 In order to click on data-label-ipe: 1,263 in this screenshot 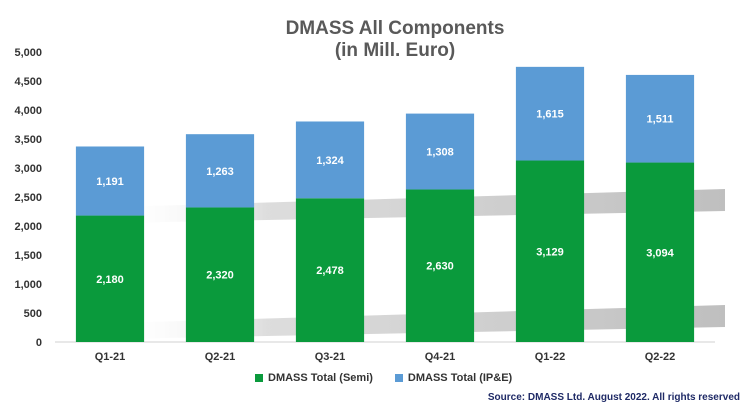, I will do `click(220, 172)`.